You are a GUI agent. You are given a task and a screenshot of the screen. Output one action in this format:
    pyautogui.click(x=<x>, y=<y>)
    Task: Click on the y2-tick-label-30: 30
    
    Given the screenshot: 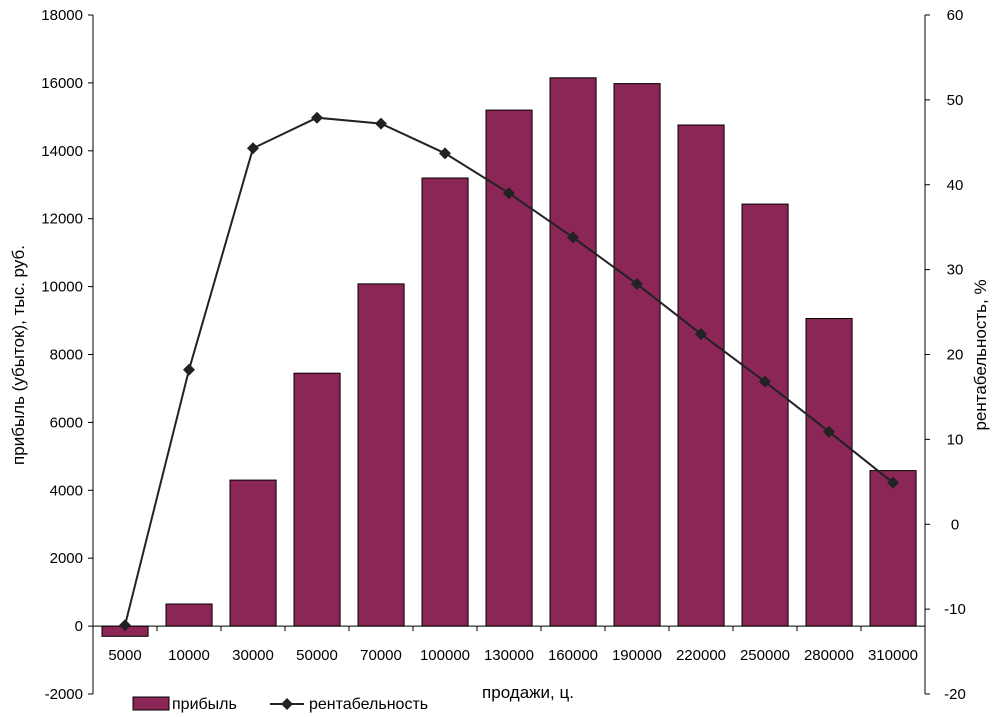 What is the action you would take?
    pyautogui.click(x=955, y=270)
    